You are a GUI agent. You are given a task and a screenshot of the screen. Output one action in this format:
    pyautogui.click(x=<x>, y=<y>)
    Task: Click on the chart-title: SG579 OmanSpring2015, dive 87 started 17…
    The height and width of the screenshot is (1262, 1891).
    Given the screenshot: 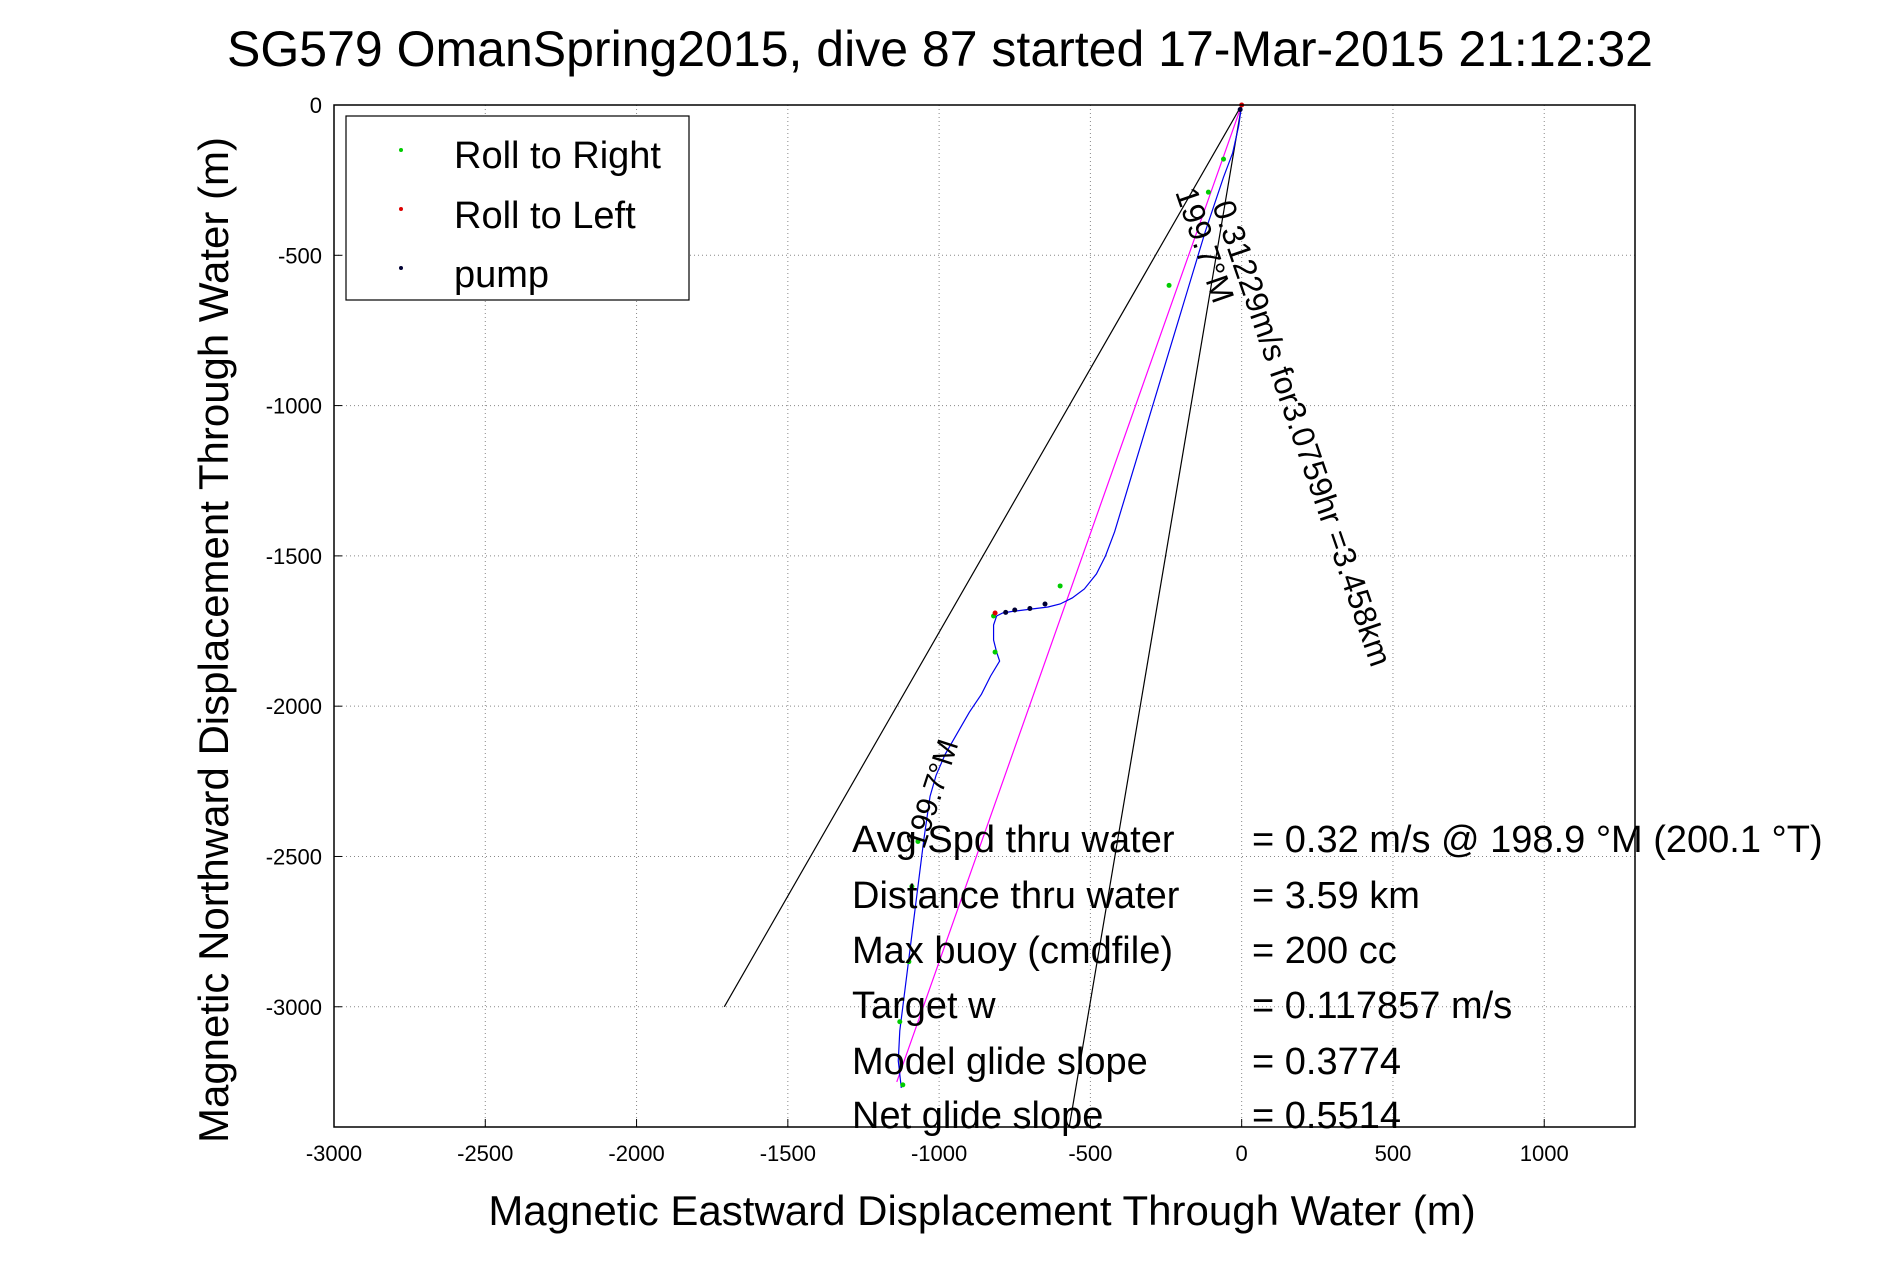 What is the action you would take?
    pyautogui.click(x=940, y=49)
    